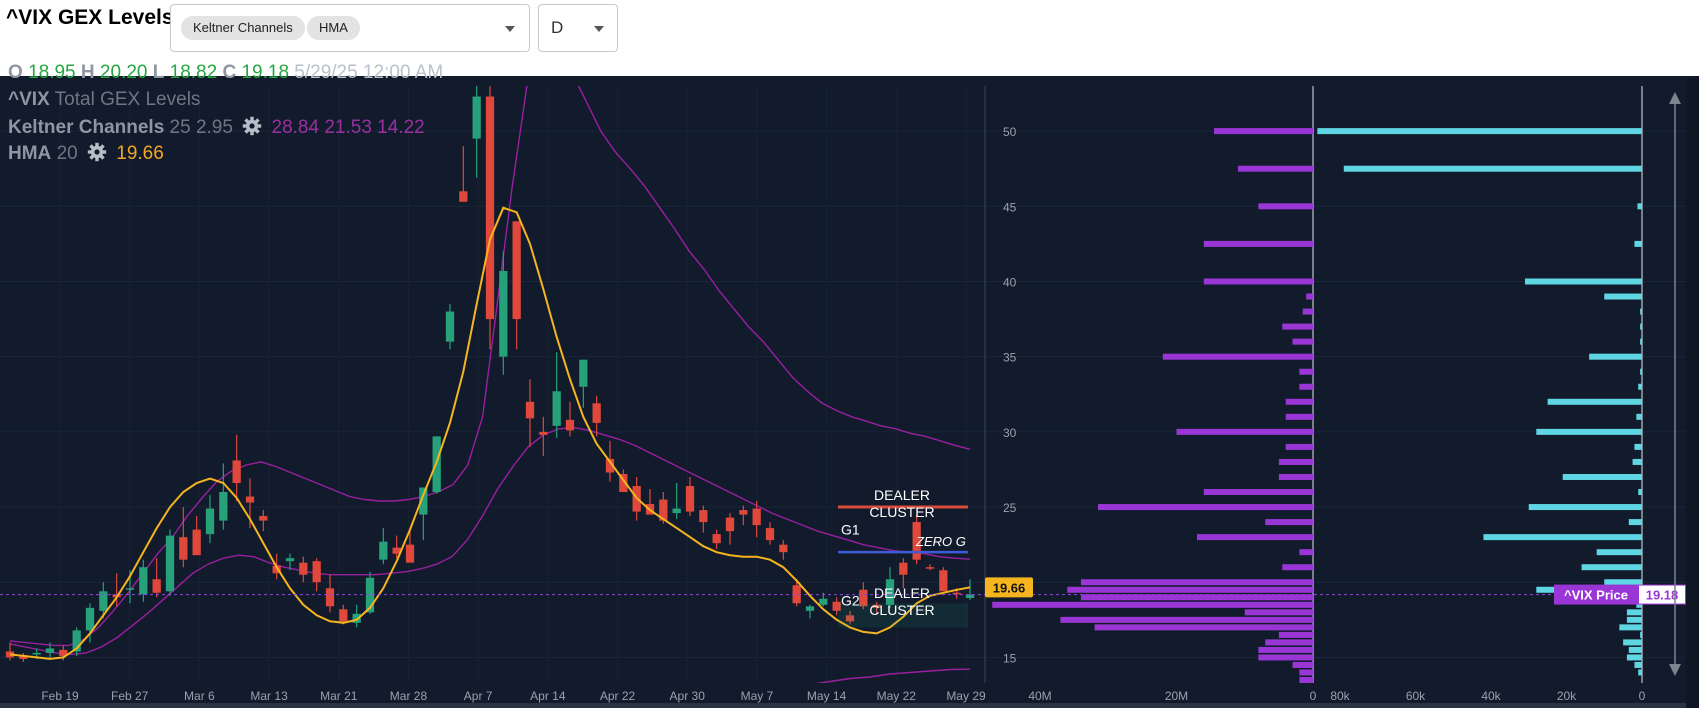 The width and height of the screenshot is (1699, 708). What do you see at coordinates (86, 153) in the screenshot?
I see `hma-legend: HMA 20 19.66` at bounding box center [86, 153].